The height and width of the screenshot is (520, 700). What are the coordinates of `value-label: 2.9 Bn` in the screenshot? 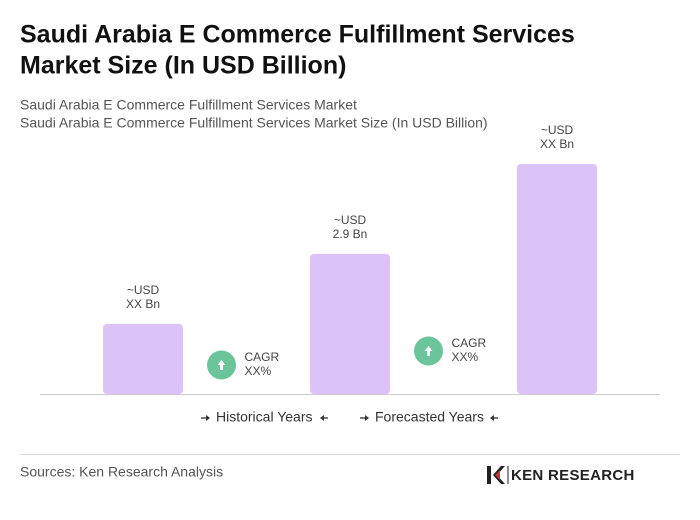 It's located at (350, 234).